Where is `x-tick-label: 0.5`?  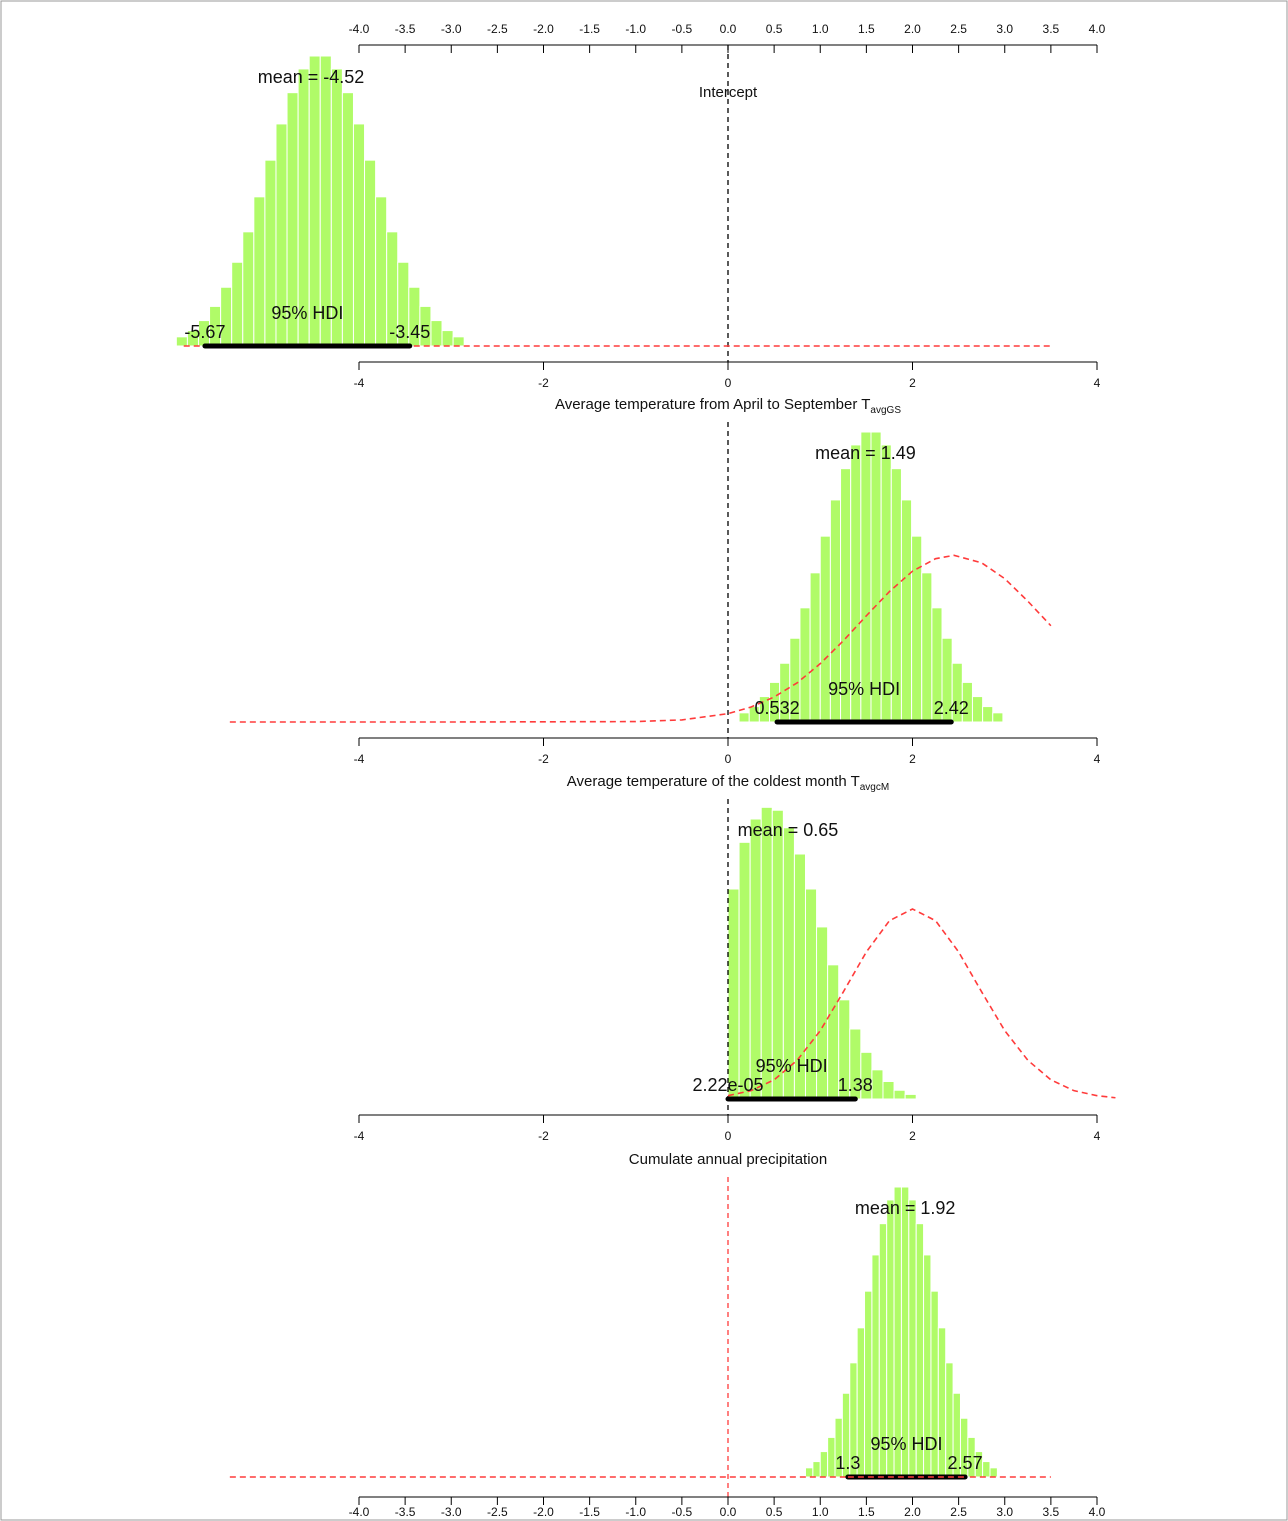 x-tick-label: 0.5 is located at coordinates (774, 1512).